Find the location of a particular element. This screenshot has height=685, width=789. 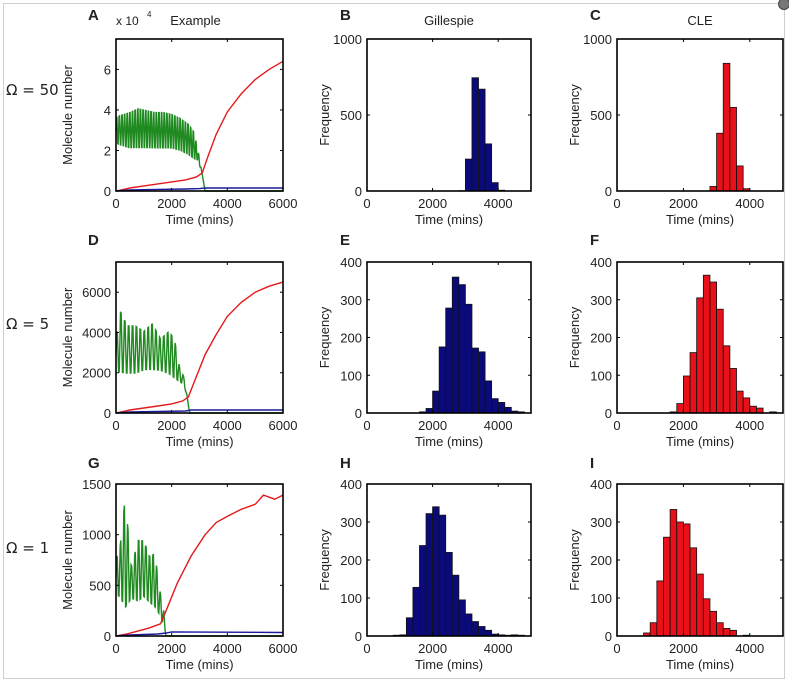

panel-letter: C is located at coordinates (595, 15).